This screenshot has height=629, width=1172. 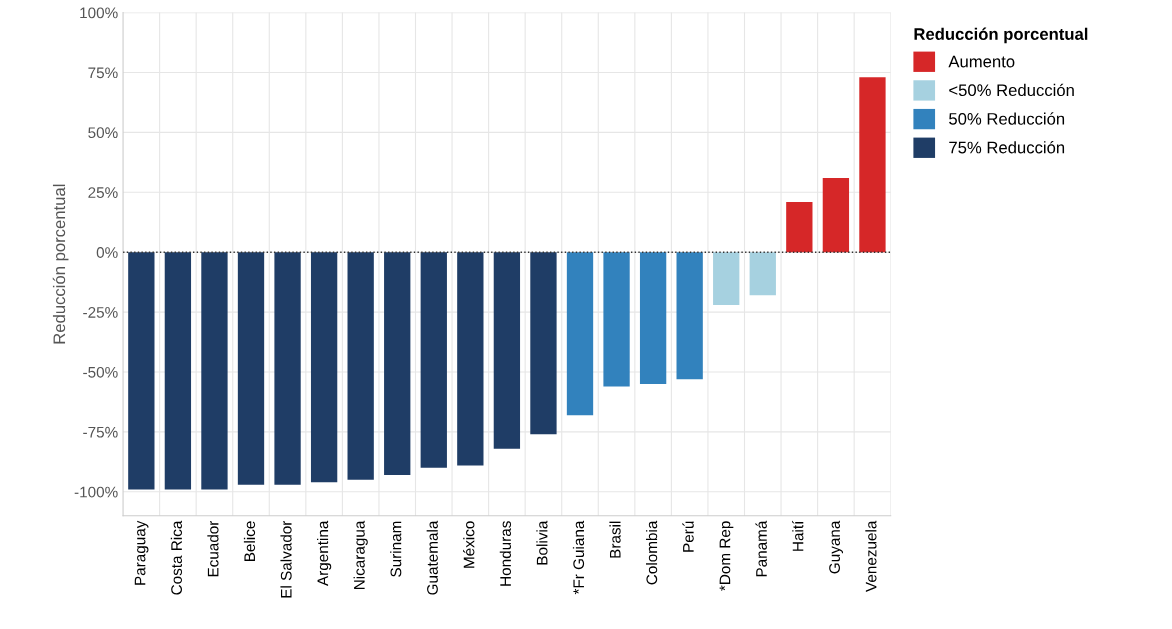 What do you see at coordinates (96, 492) in the screenshot?
I see `y-tick-label: -100%` at bounding box center [96, 492].